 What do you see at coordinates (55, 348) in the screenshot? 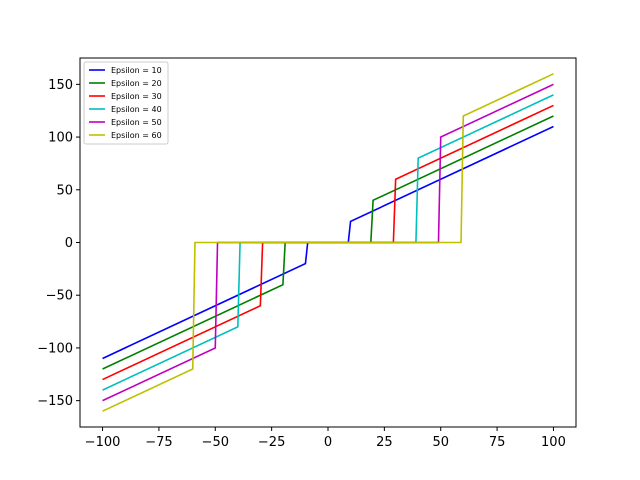
I see `y-tick-label: −100` at bounding box center [55, 348].